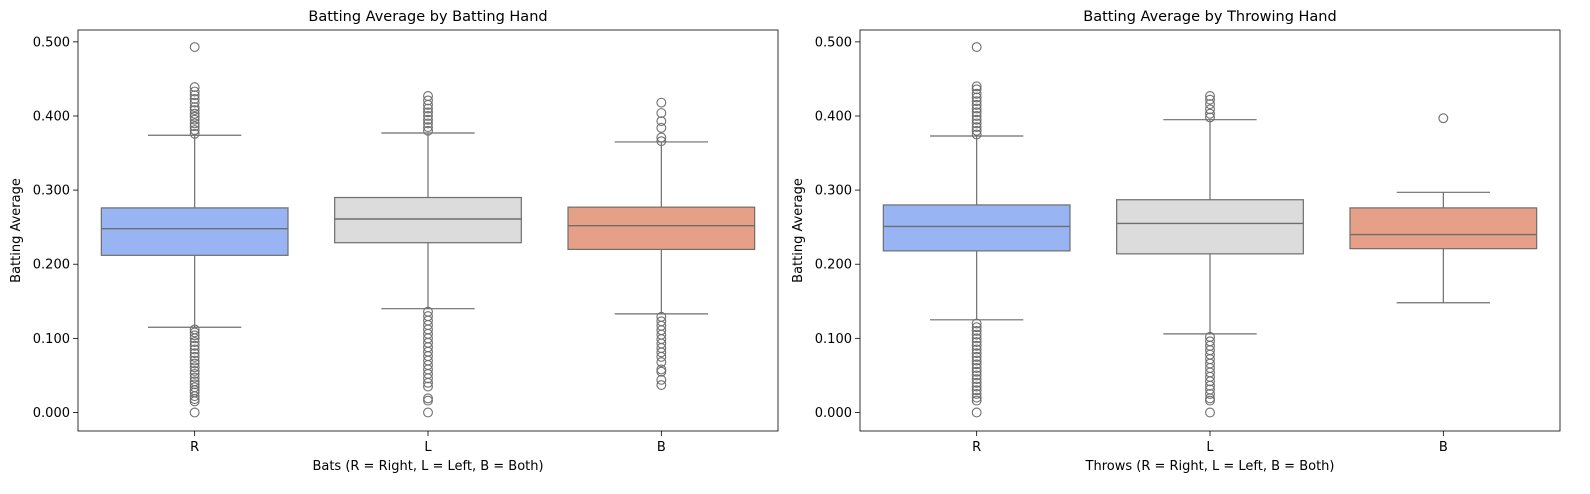 This screenshot has height=494, width=1590. What do you see at coordinates (51, 191) in the screenshot?
I see `y-tick-label: 0.300` at bounding box center [51, 191].